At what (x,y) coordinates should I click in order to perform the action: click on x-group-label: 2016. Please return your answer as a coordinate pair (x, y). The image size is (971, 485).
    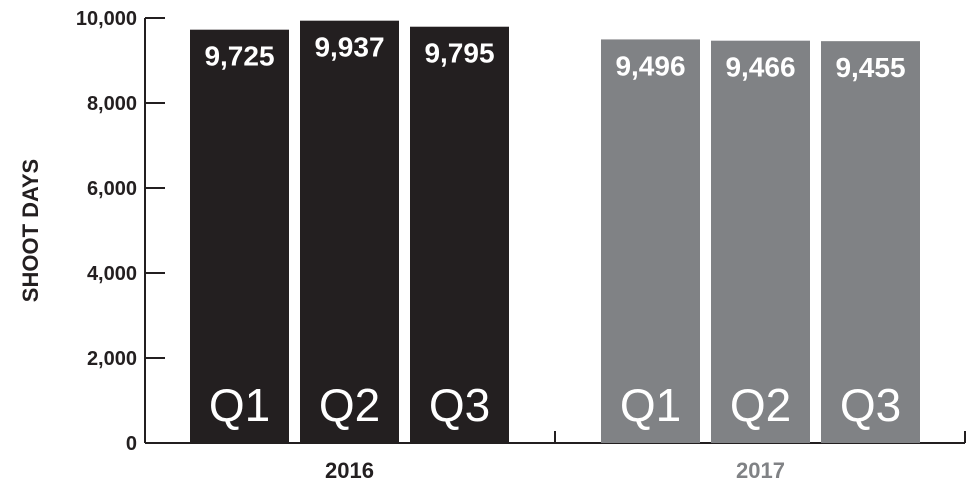
    Looking at the image, I should click on (349, 470).